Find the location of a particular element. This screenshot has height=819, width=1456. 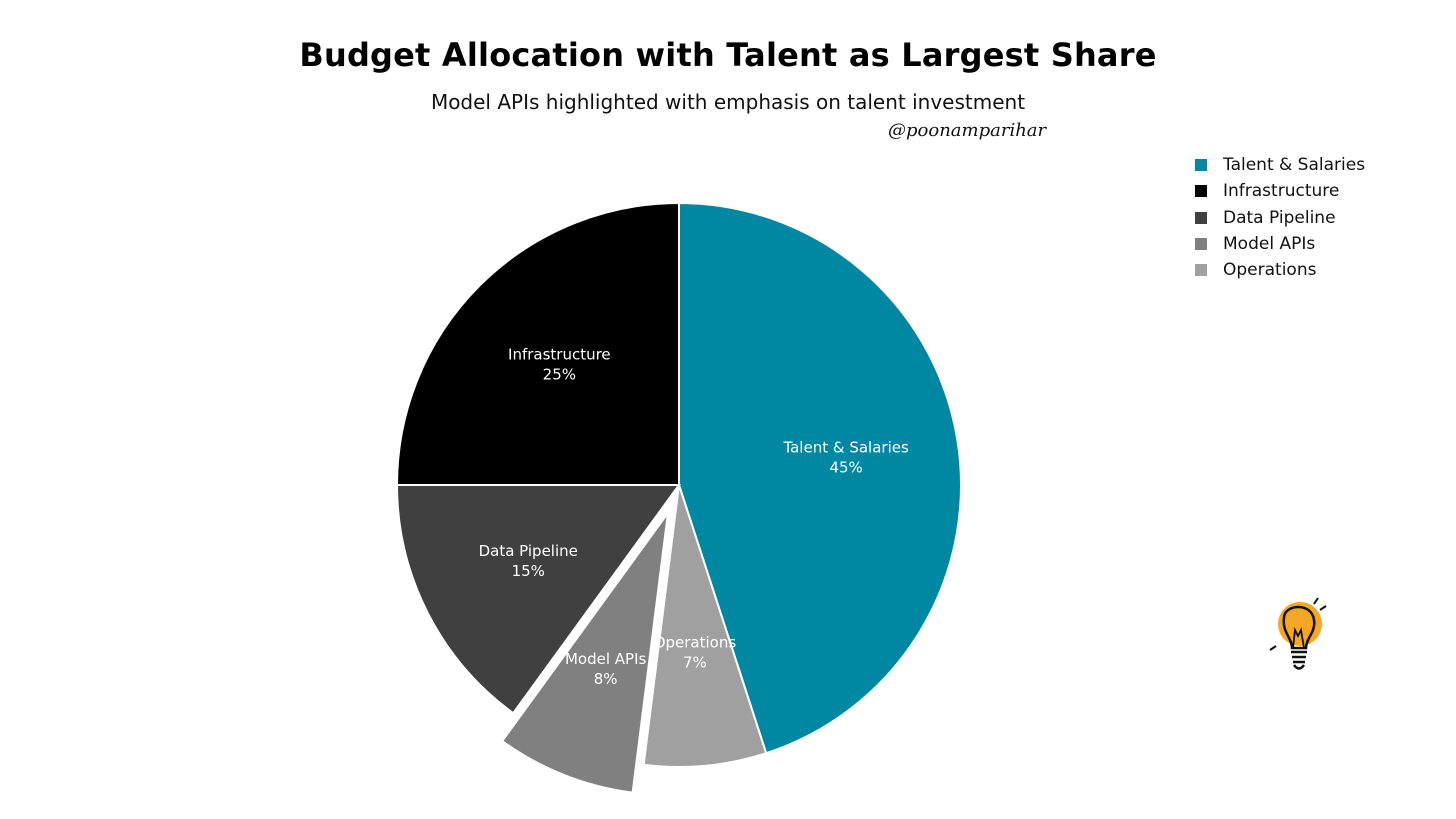

legend-label: Operations is located at coordinates (1270, 270).